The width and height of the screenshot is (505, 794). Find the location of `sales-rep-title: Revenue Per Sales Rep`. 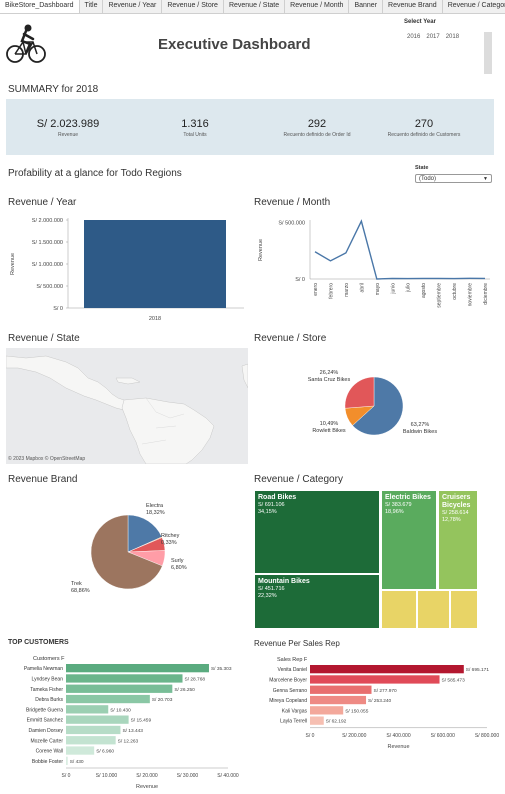

sales-rep-title: Revenue Per Sales Rep is located at coordinates (297, 643).